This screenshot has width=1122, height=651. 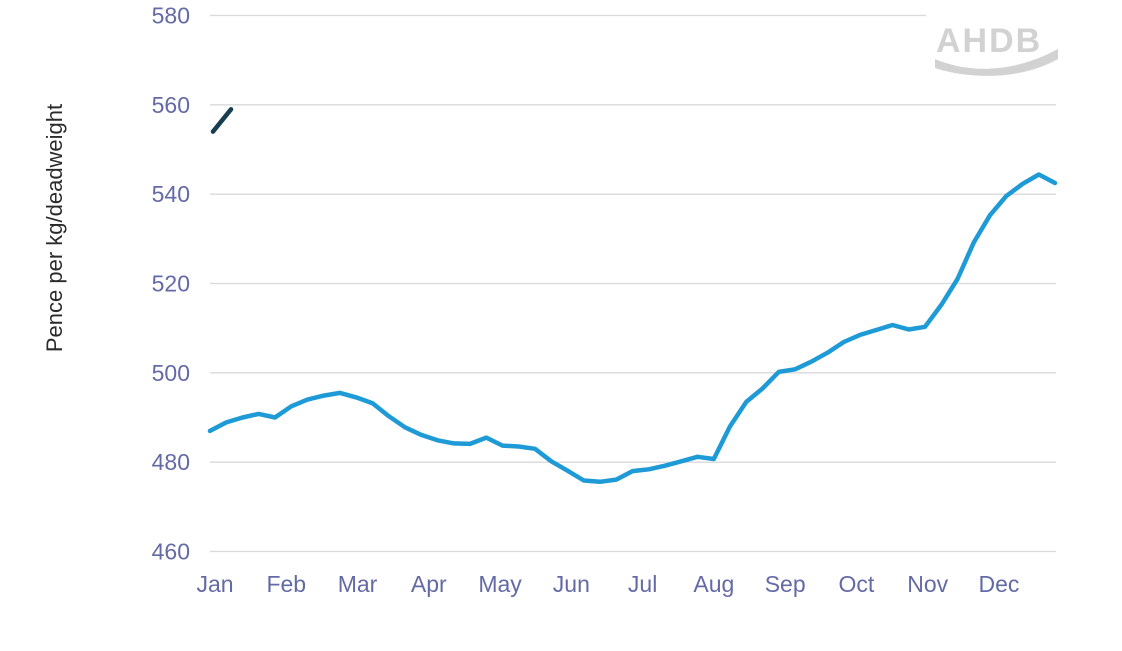 I want to click on ahdb-logo: AHDB, so click(x=996, y=48).